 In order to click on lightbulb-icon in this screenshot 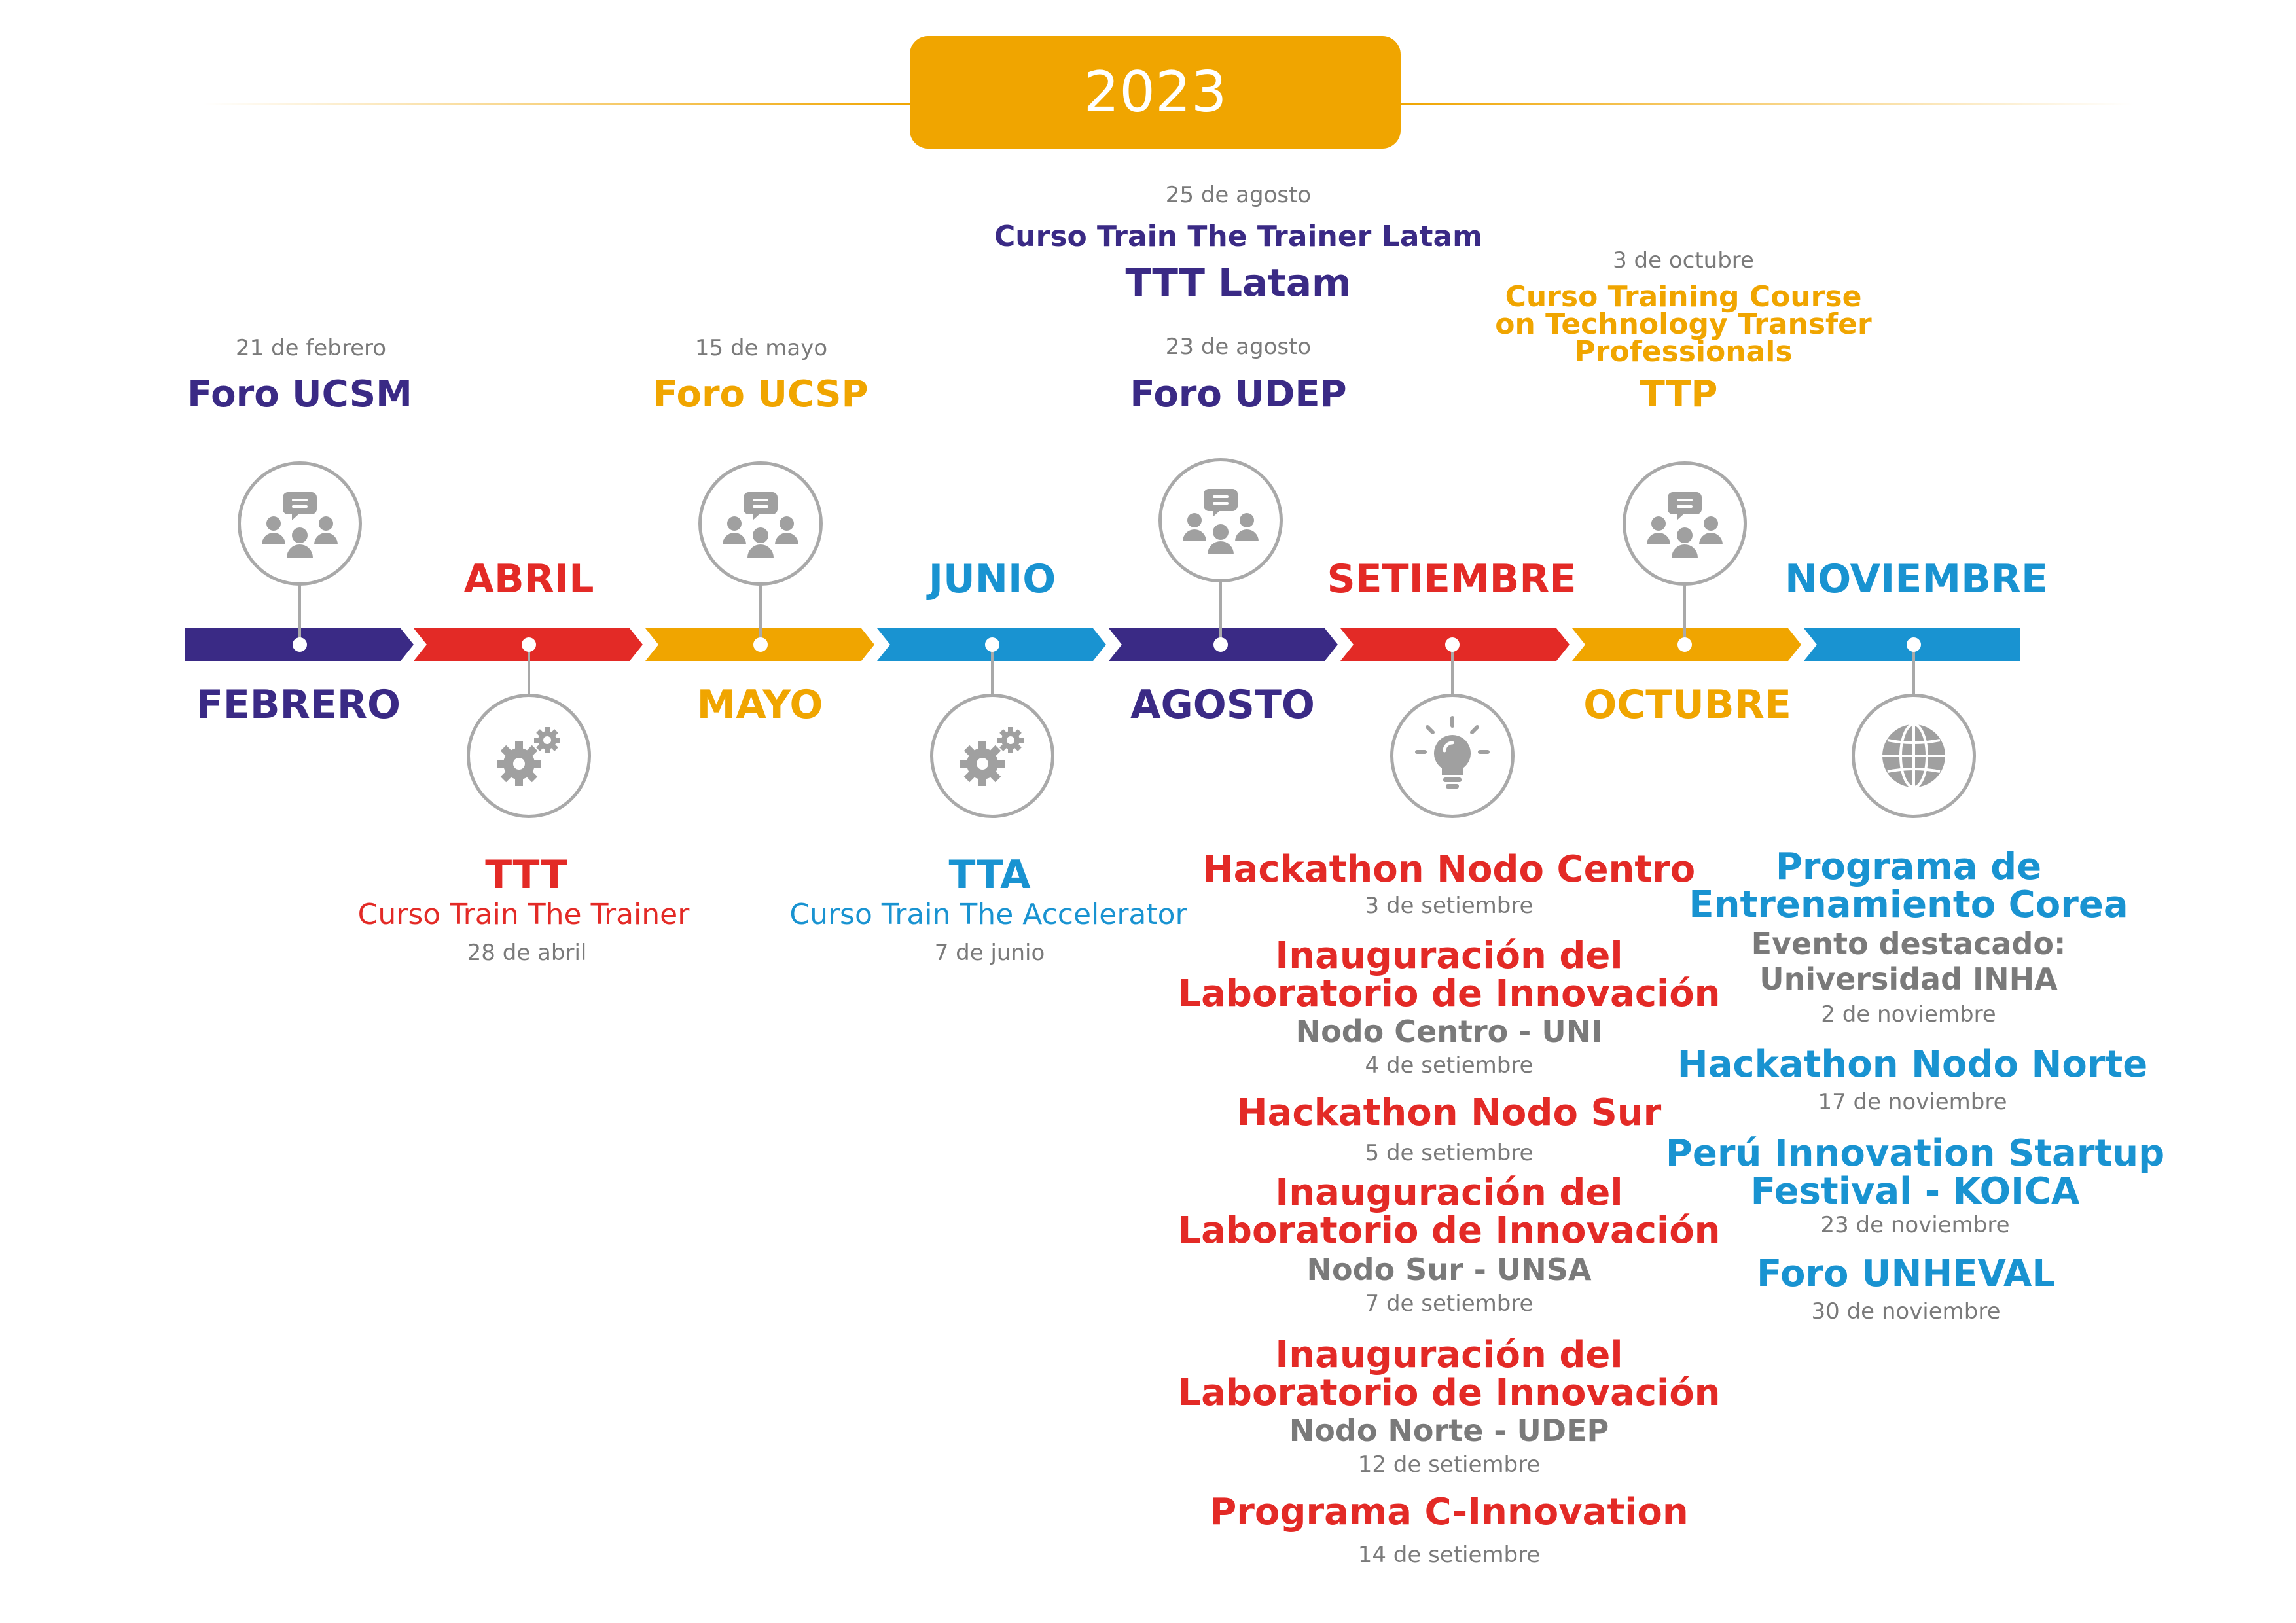, I will do `click(1452, 756)`.